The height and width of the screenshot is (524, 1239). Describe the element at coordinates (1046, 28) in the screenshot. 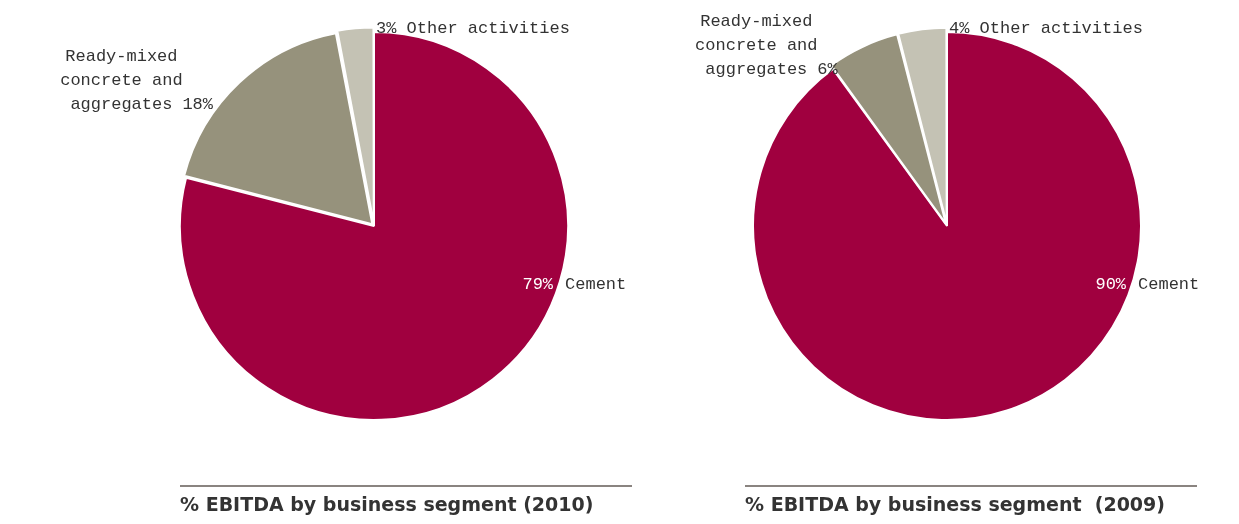

I see `slice-label: 4% Other activities` at that location.